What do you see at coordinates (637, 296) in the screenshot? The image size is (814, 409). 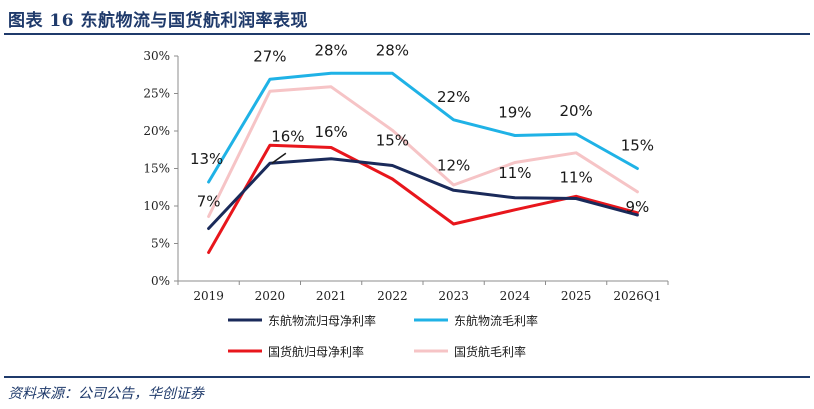 I see `x-tick-label: 2026Q1` at bounding box center [637, 296].